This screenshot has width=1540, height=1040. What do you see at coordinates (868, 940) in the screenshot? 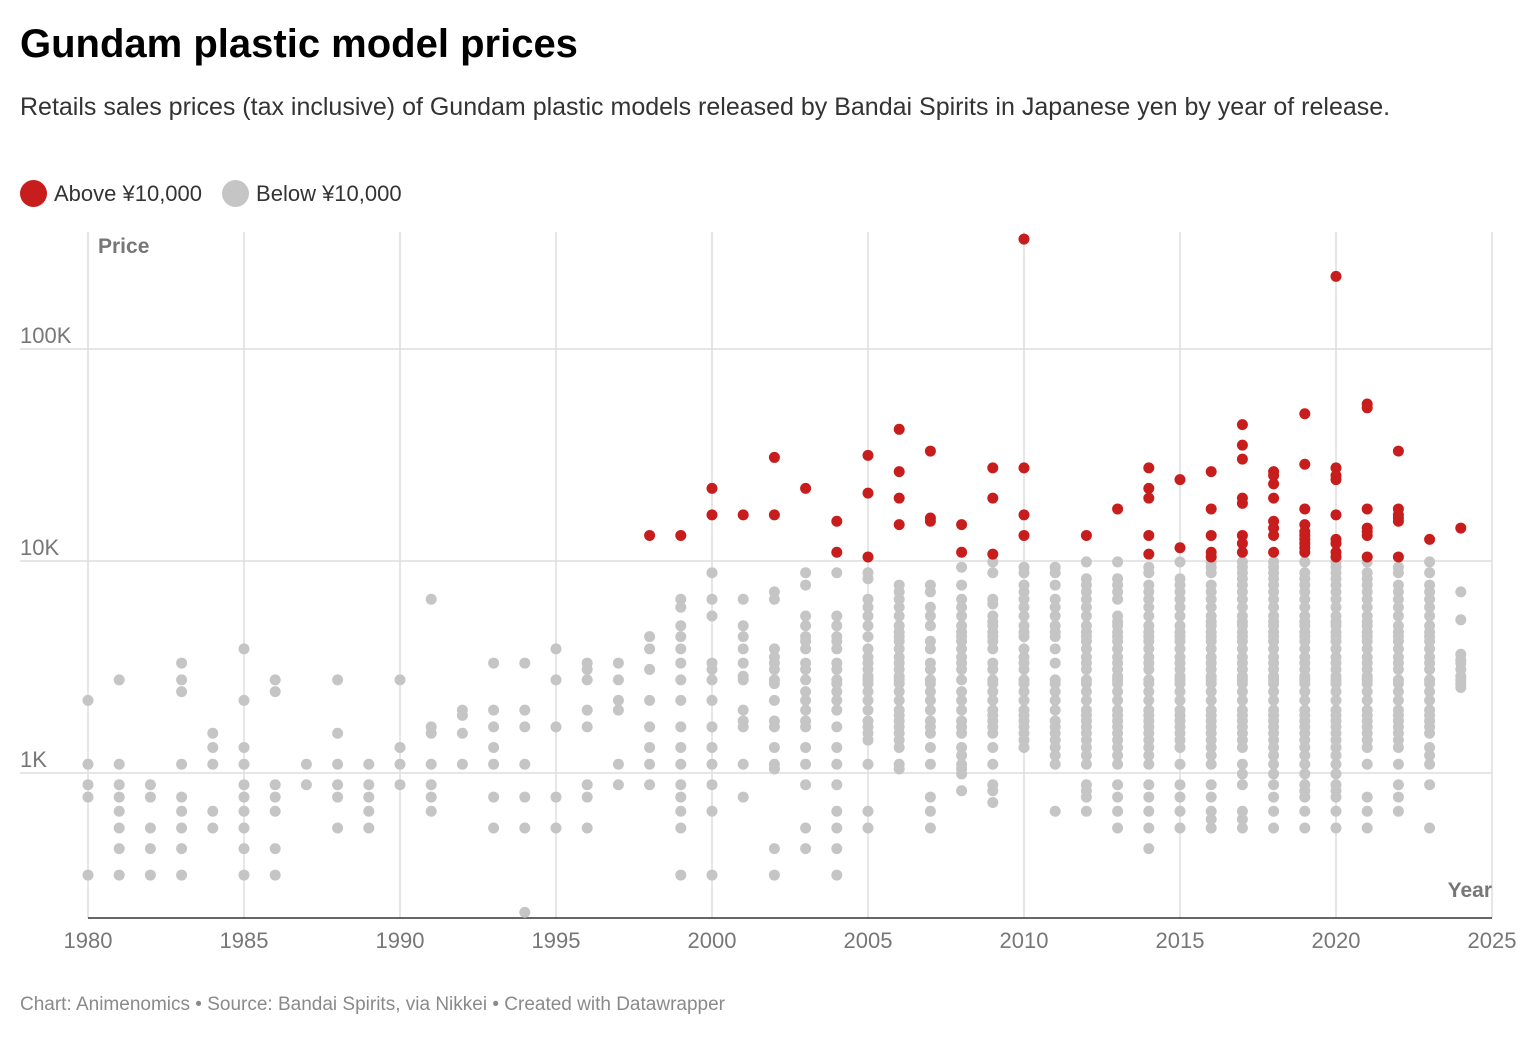
I see `x-tick-label: 2005` at bounding box center [868, 940].